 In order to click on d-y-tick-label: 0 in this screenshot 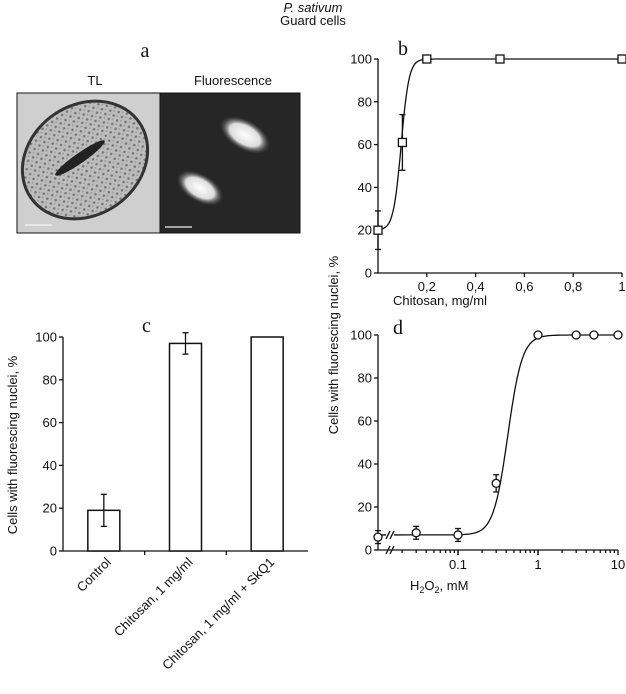, I will do `click(368, 550)`.